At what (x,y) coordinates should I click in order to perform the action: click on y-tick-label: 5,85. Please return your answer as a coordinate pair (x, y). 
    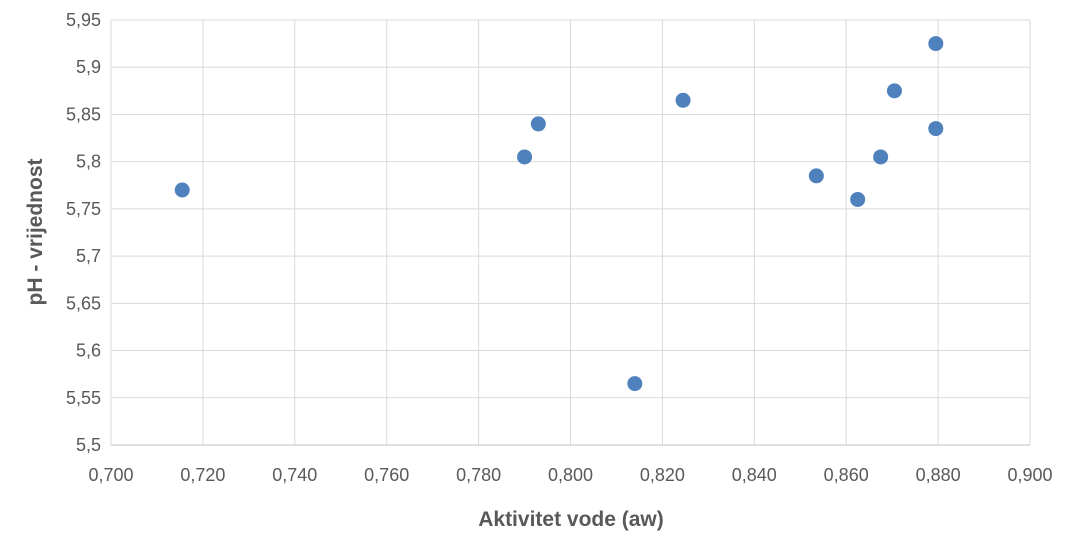
    Looking at the image, I should click on (83, 114).